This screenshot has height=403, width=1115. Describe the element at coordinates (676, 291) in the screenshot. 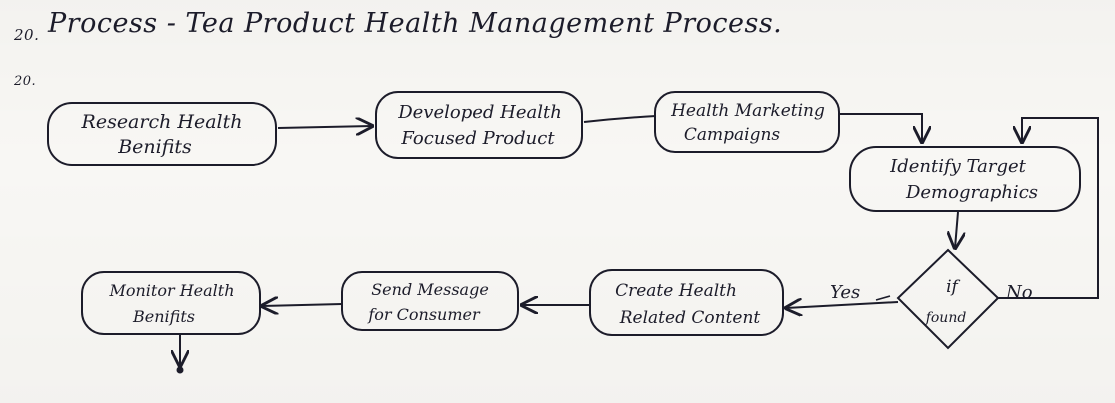

I see `node-label-line1: Create Health` at that location.